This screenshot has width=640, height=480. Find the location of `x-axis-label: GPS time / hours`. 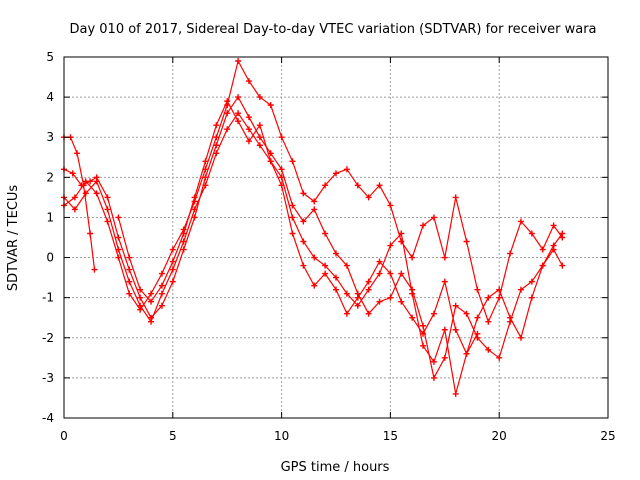

x-axis-label: GPS time / hours is located at coordinates (335, 467).